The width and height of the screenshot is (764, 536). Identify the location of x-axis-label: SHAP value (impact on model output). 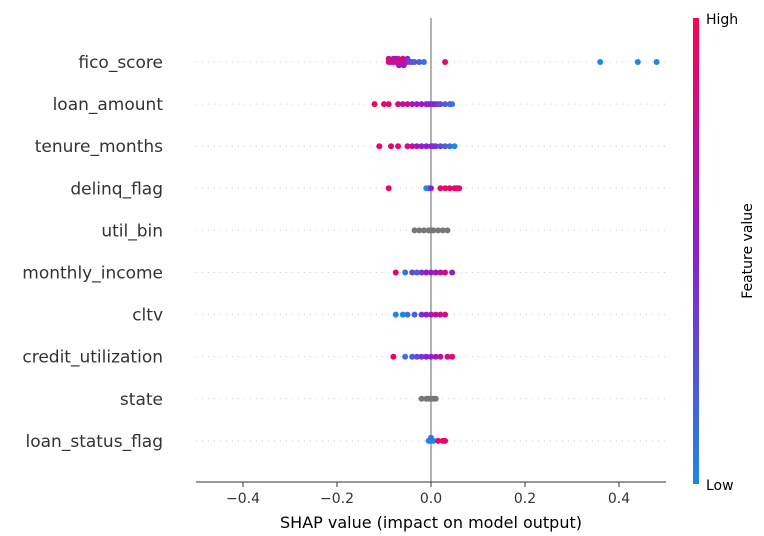
(431, 522).